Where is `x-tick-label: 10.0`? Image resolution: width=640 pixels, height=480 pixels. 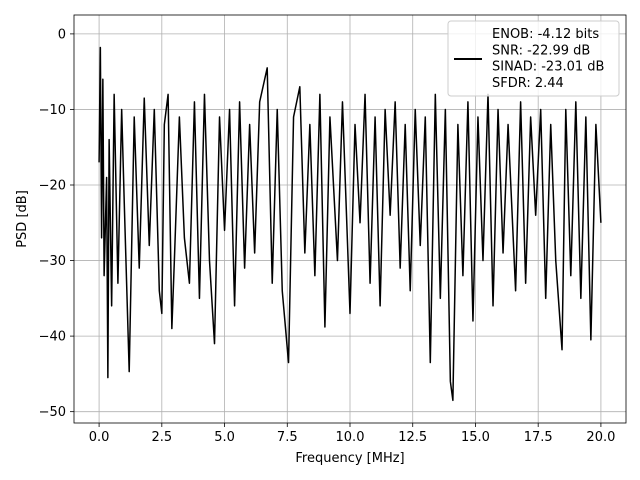 x-tick-label: 10.0 is located at coordinates (350, 437).